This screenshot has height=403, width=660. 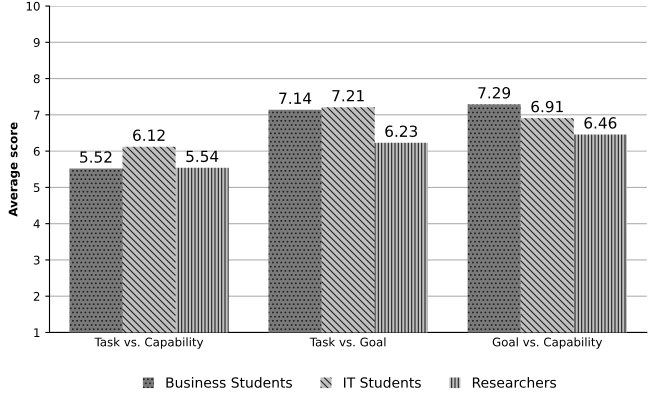 What do you see at coordinates (37, 296) in the screenshot?
I see `y-tick-label: 2` at bounding box center [37, 296].